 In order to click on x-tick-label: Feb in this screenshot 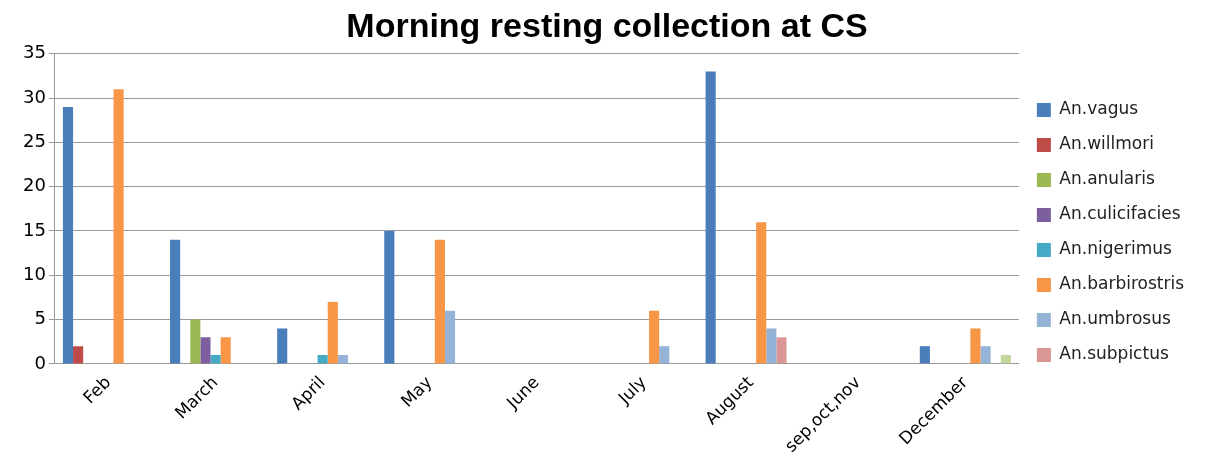, I will do `click(96, 389)`.